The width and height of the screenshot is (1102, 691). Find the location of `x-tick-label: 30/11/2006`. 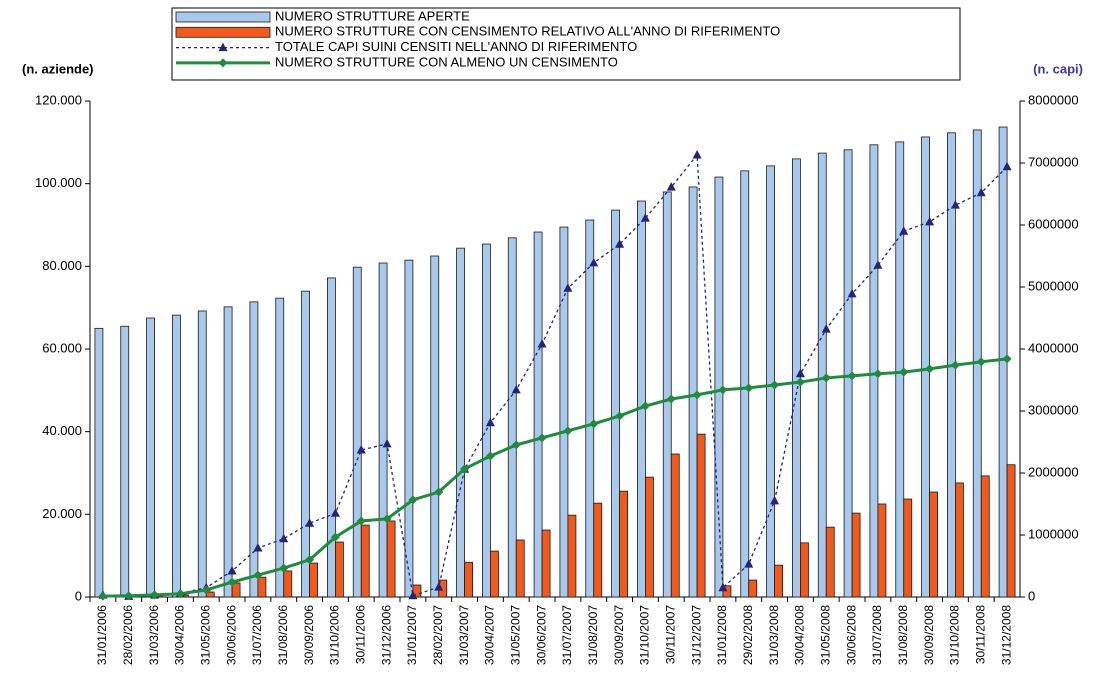

x-tick-label: 30/11/2006 is located at coordinates (360, 634).